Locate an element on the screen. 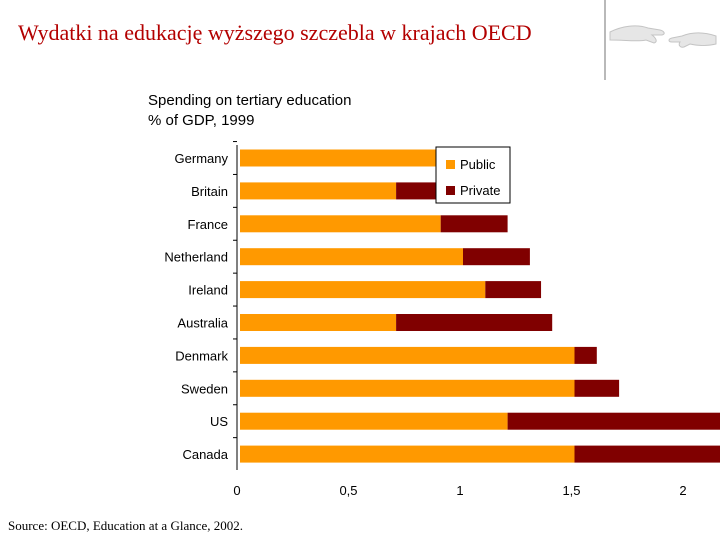  y-axis-ticks is located at coordinates (235, 290).